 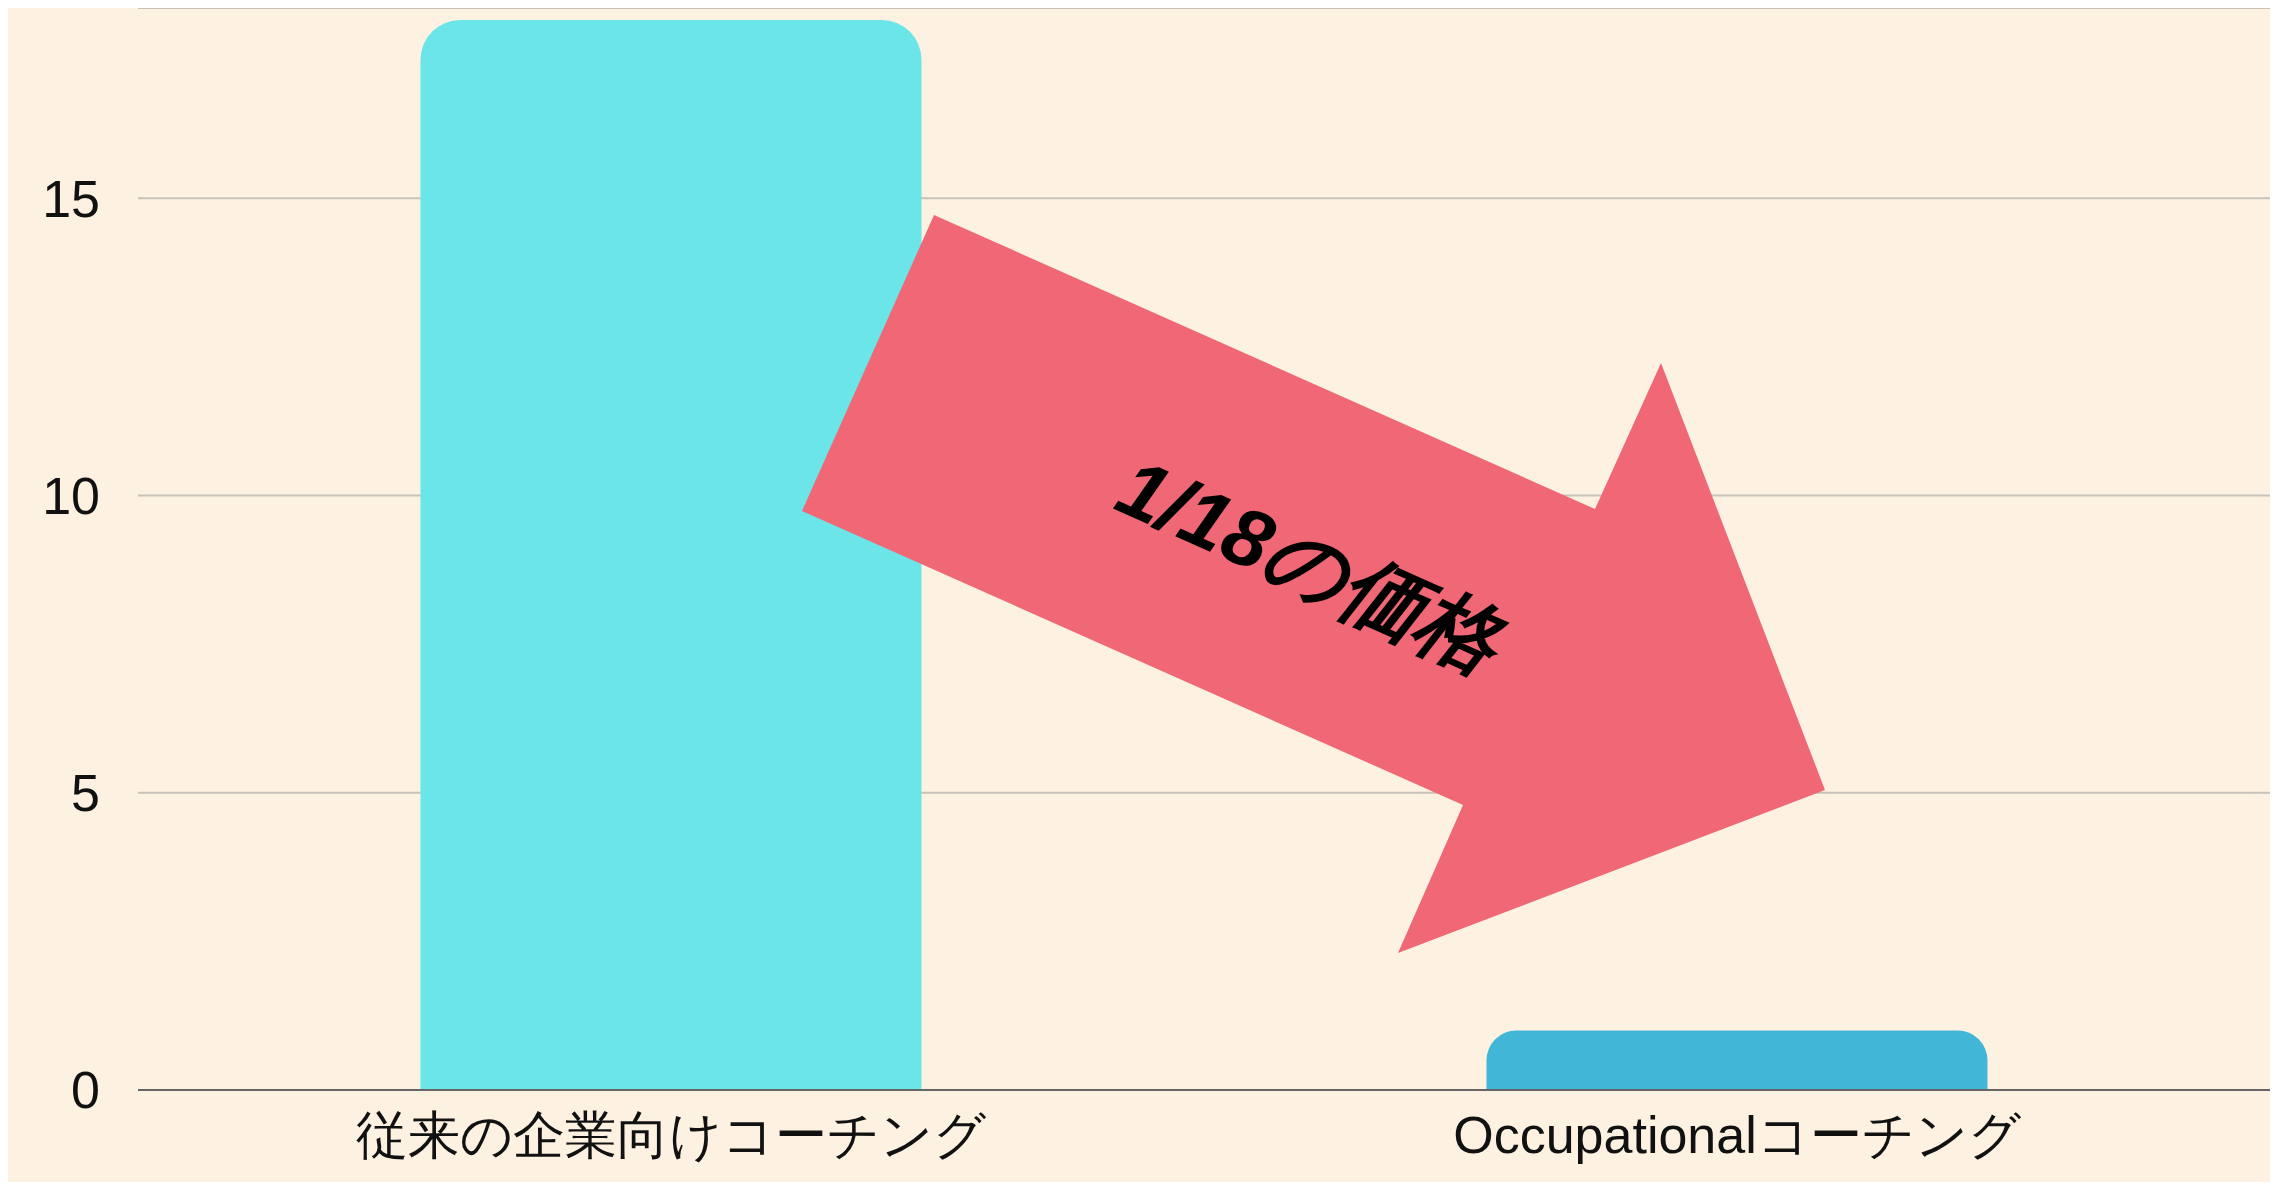 I want to click on y-tick-label: 5, so click(x=85, y=793).